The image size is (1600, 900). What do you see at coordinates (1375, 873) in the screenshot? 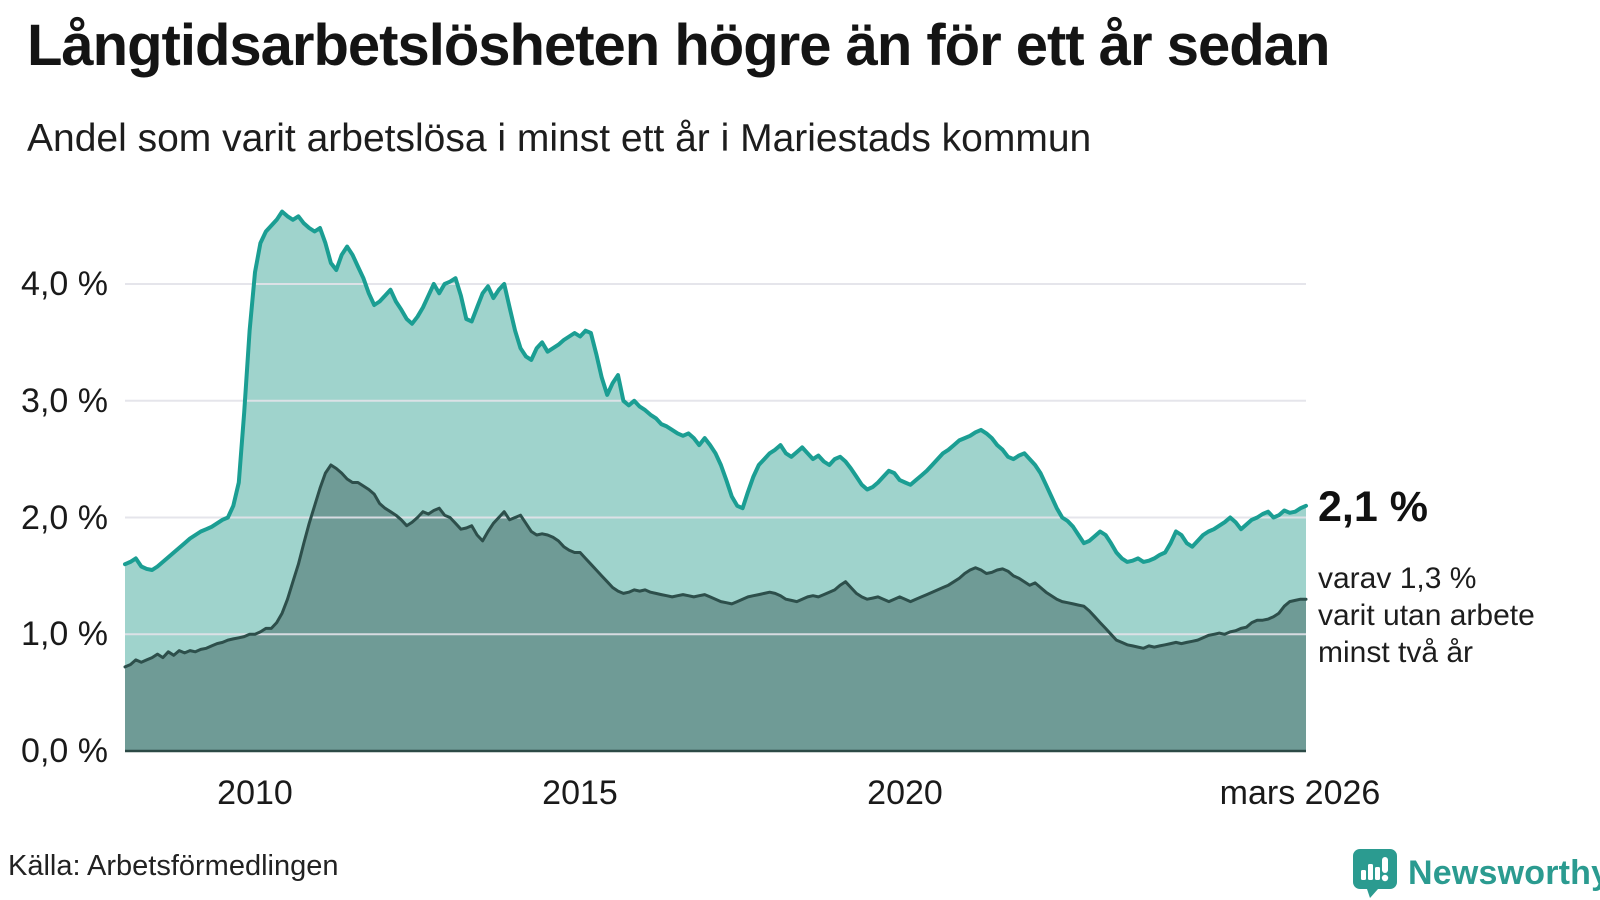
I see `newsworthy-icon` at bounding box center [1375, 873].